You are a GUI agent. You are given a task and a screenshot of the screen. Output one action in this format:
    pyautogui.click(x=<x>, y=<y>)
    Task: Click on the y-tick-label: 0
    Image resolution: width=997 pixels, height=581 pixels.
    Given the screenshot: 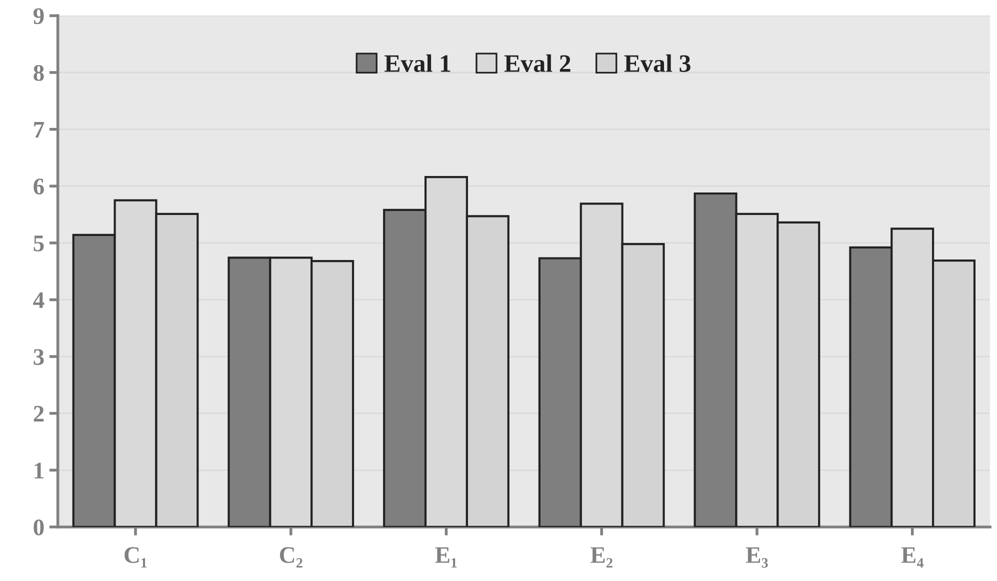 What is the action you would take?
    pyautogui.click(x=39, y=527)
    